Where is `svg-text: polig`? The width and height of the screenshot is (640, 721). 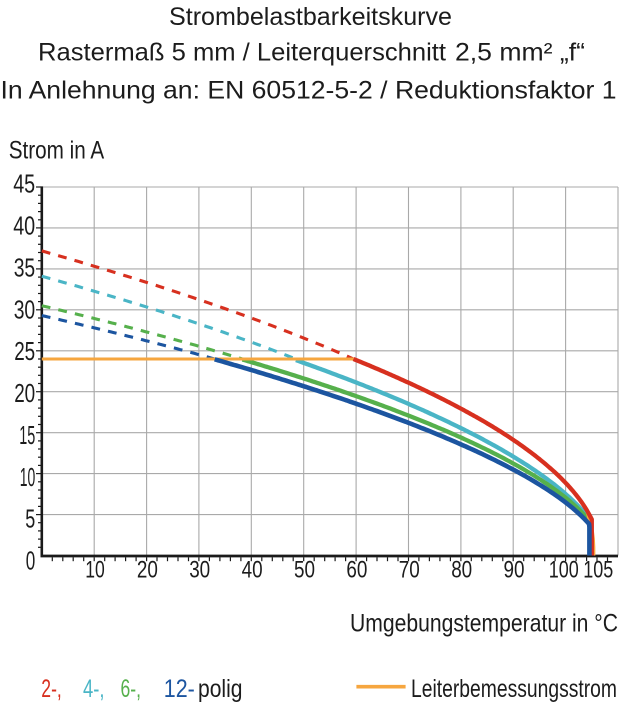
svg-text: polig is located at coordinates (220, 689).